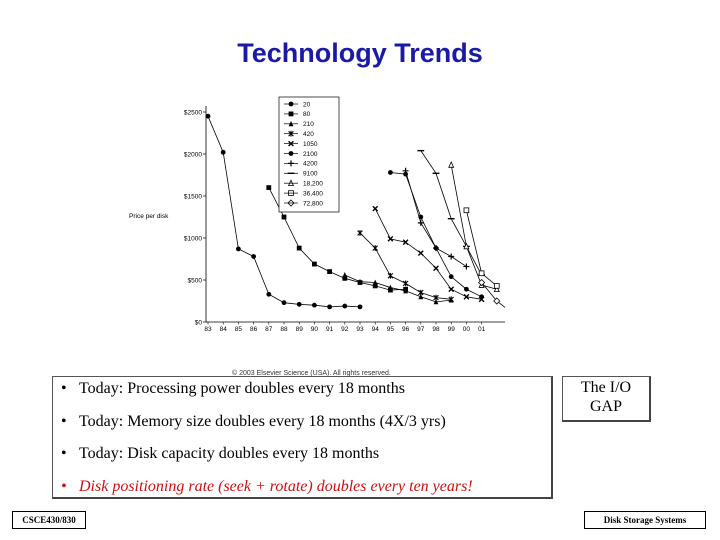  Describe the element at coordinates (421, 329) in the screenshot. I see `x-tick-label: 97` at that location.